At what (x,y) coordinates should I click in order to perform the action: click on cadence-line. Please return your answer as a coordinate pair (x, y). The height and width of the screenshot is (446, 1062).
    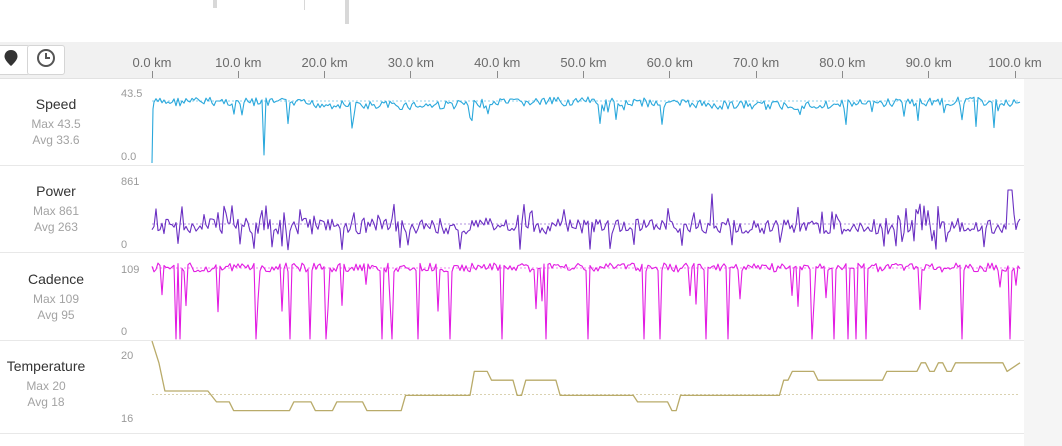
    Looking at the image, I should click on (586, 301).